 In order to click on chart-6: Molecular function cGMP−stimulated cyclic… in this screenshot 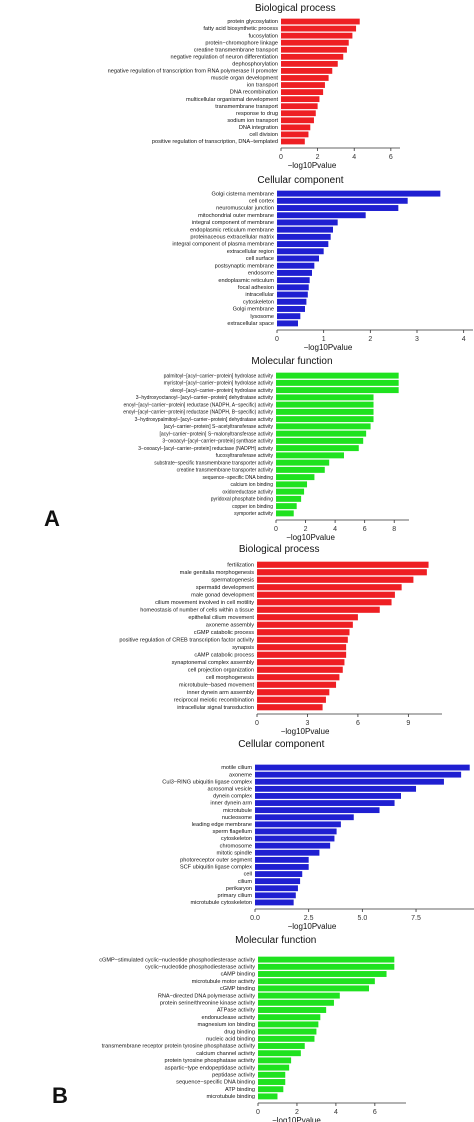, I will do `click(252, 1028)`.